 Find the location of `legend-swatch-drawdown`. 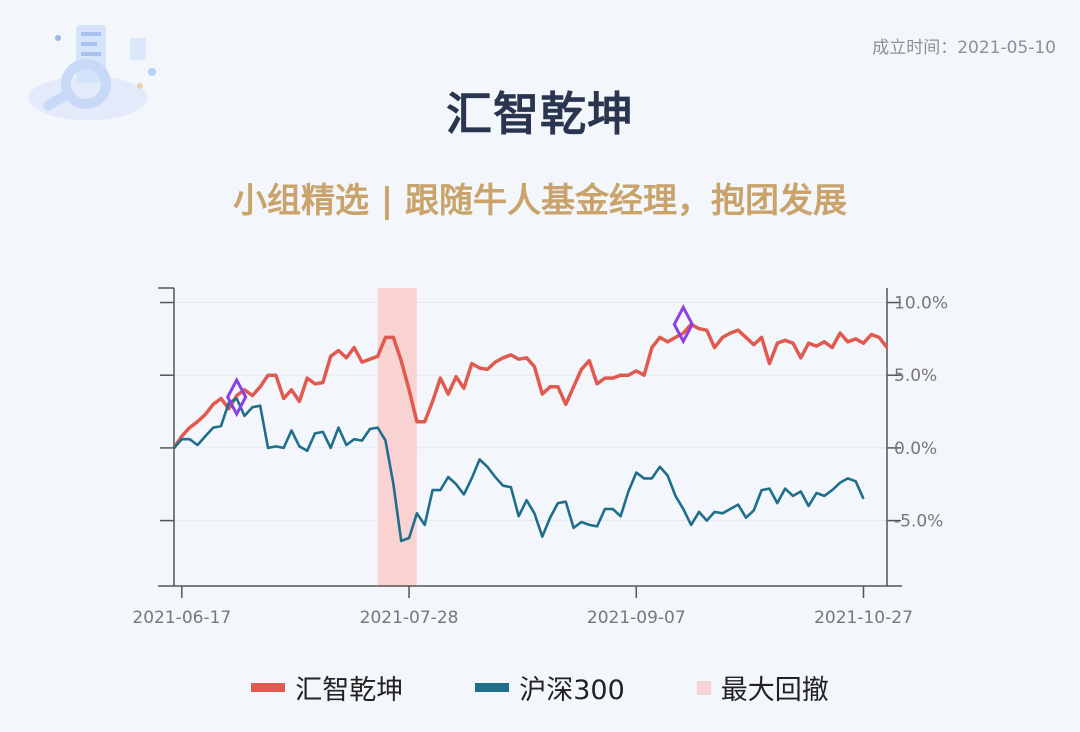

legend-swatch-drawdown is located at coordinates (703, 687).